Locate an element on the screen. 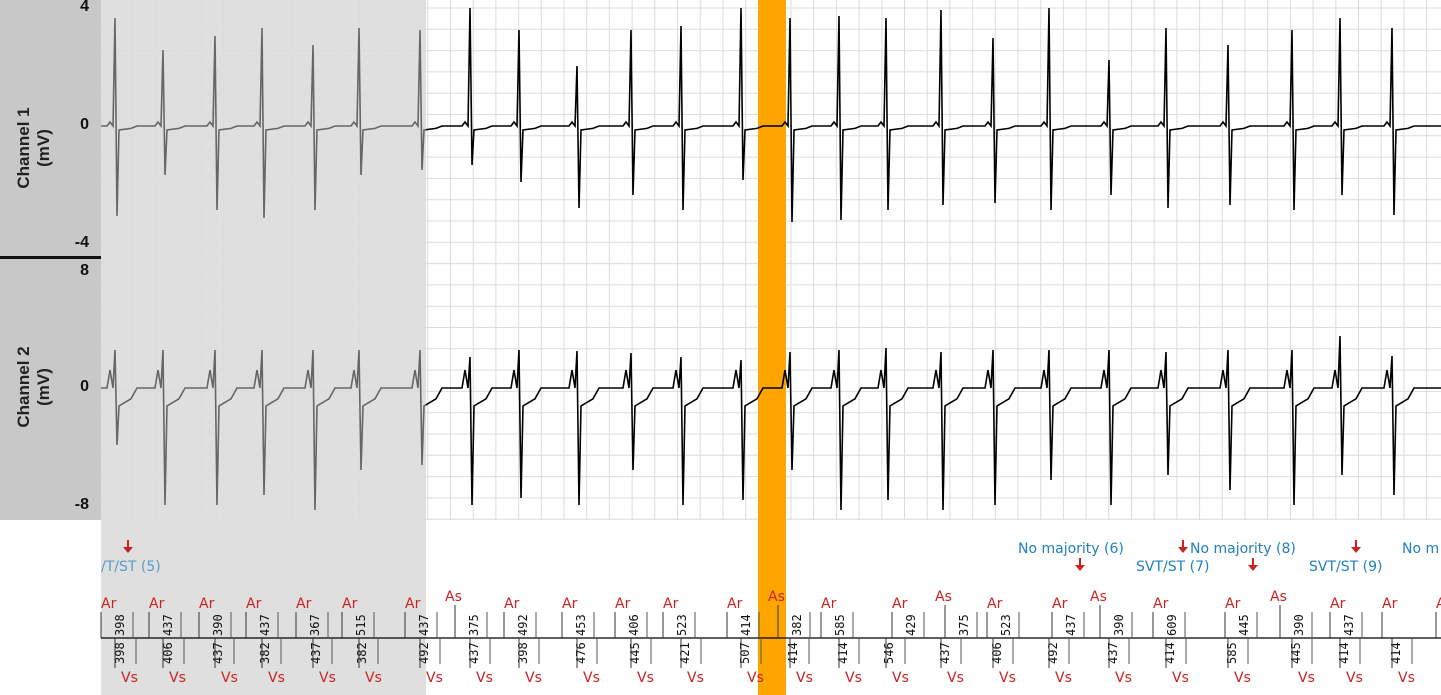  atrial-interval: 492 is located at coordinates (523, 625).